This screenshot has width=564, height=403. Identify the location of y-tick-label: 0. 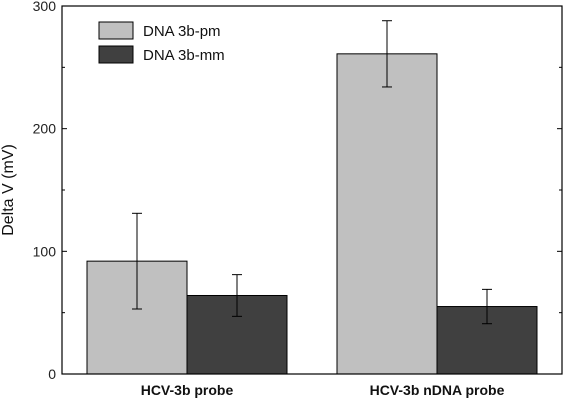
(52, 374).